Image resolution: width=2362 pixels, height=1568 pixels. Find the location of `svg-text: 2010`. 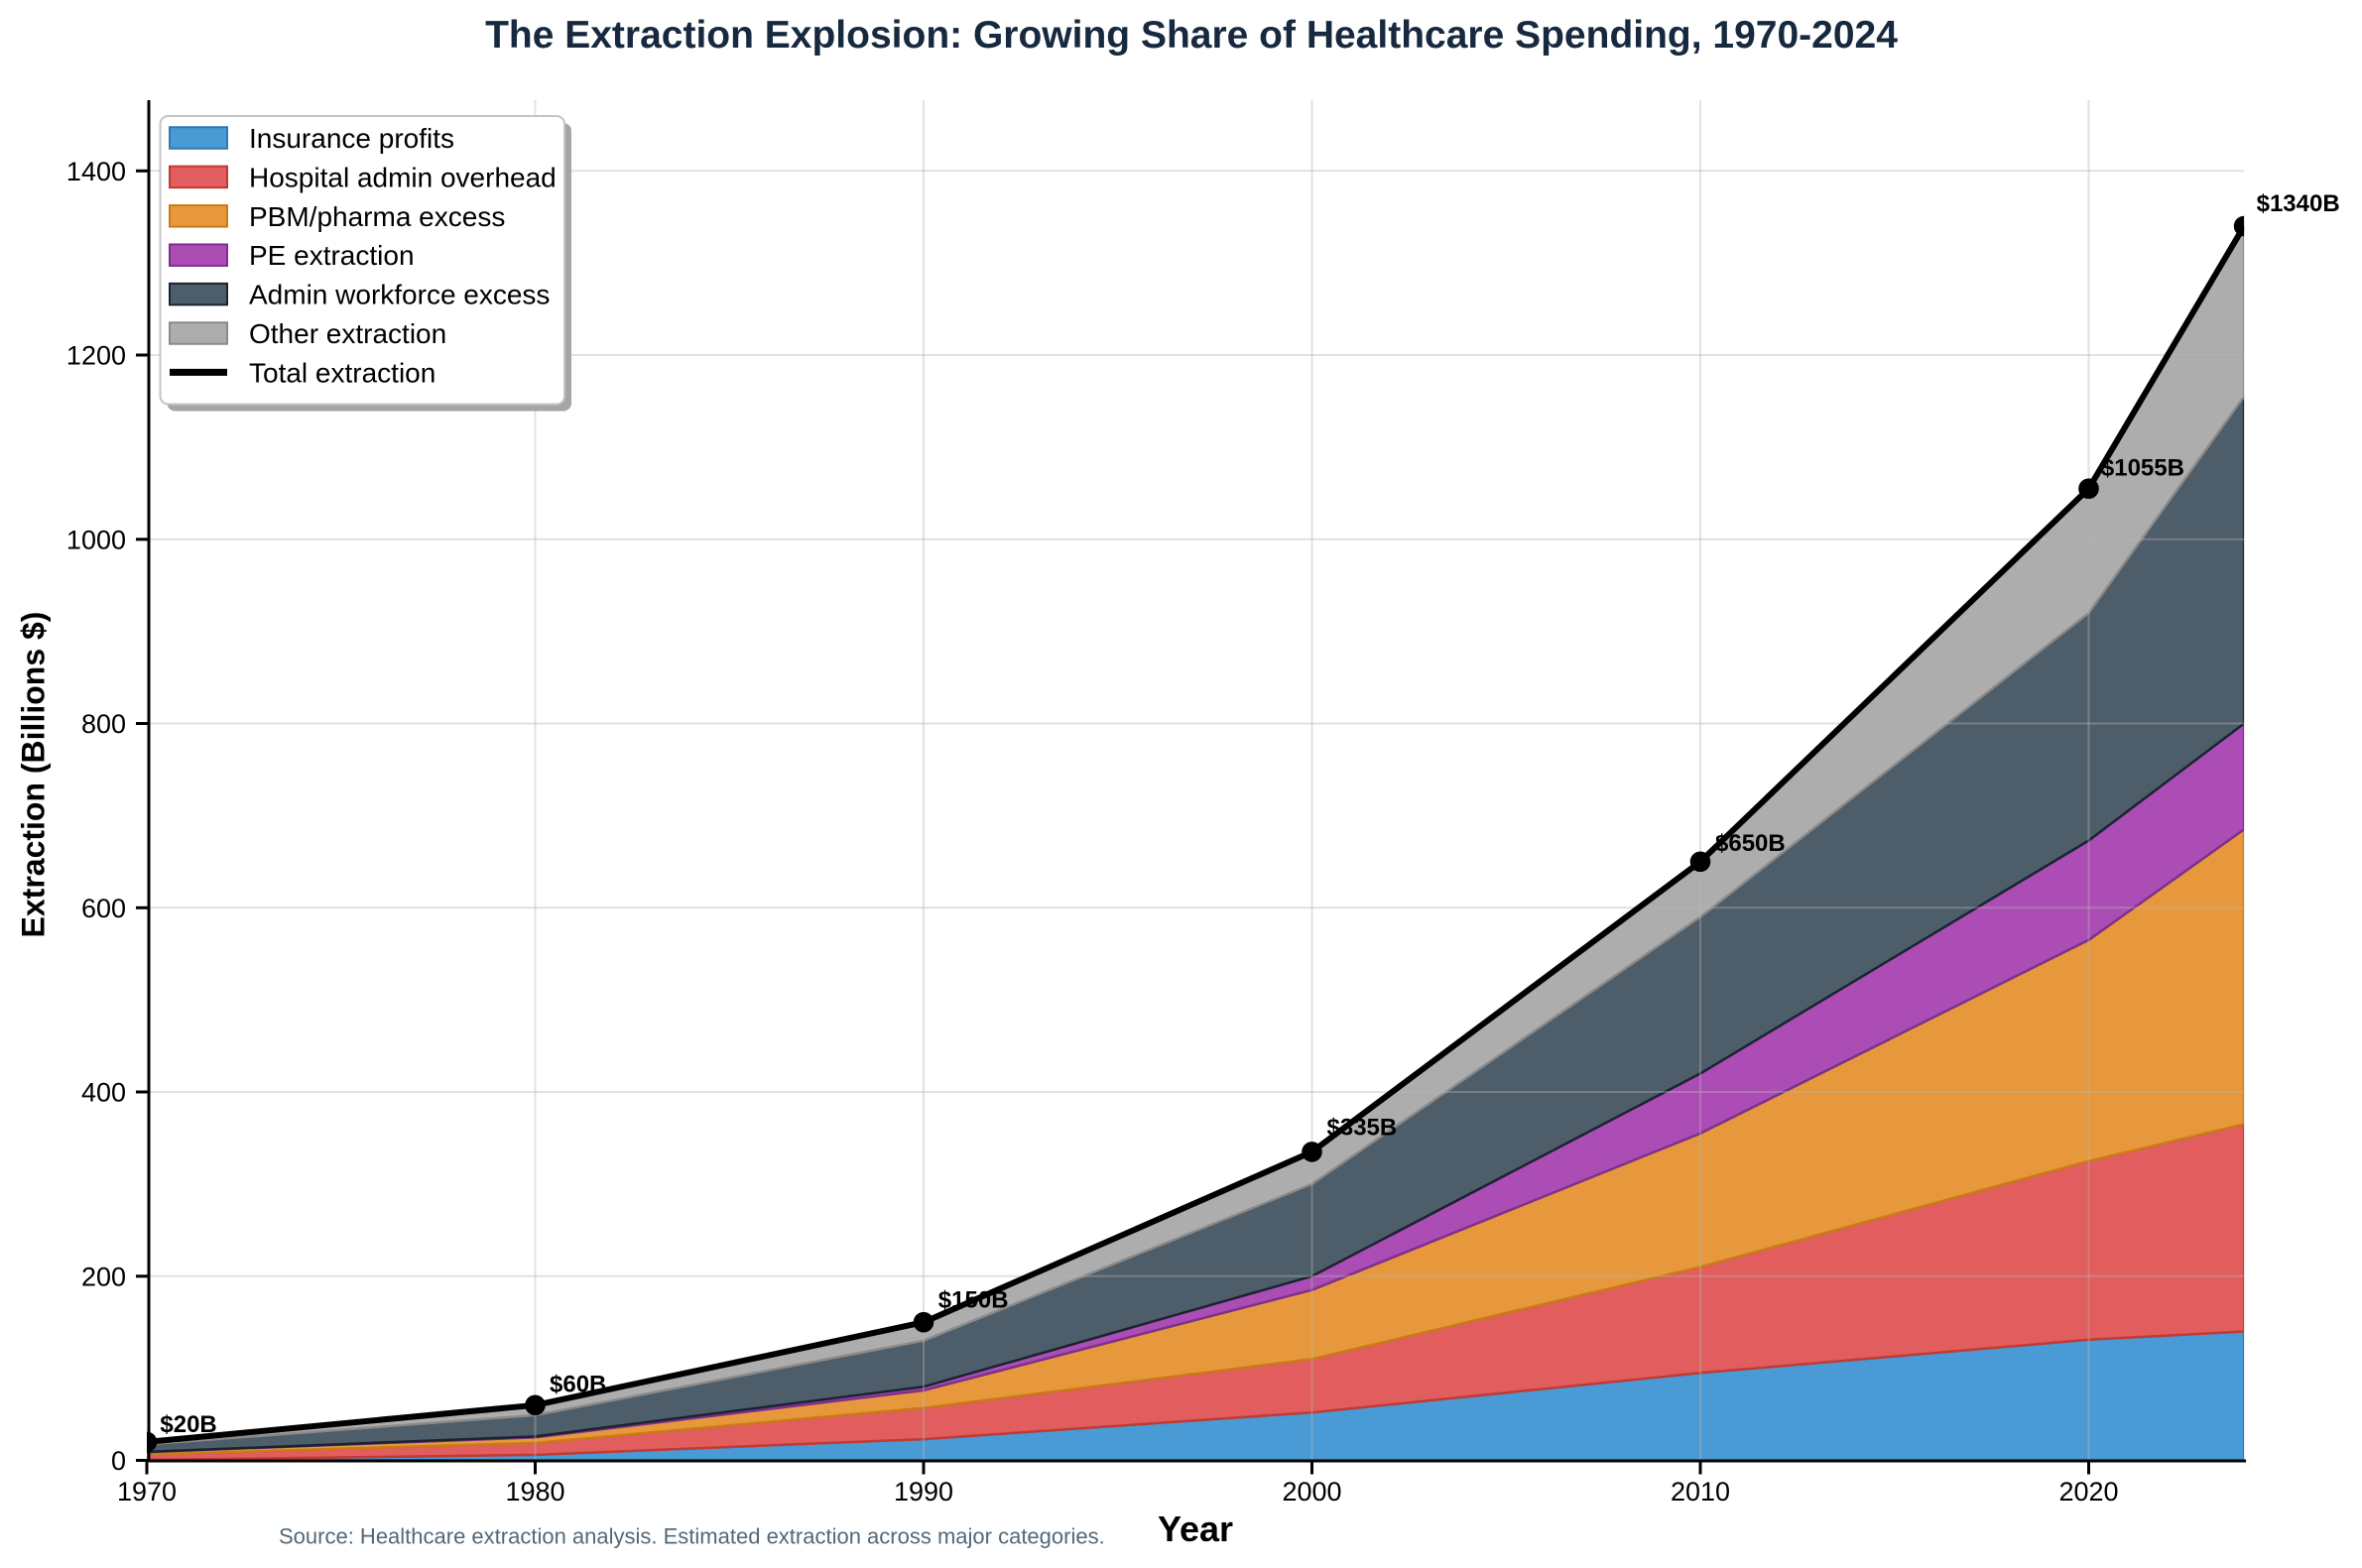

svg-text: 2010 is located at coordinates (1701, 1492).